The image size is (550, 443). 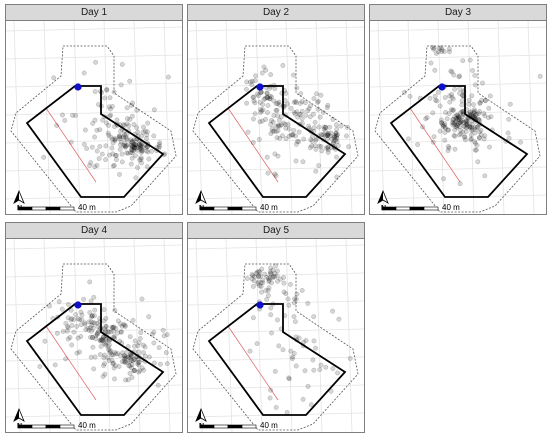 I want to click on scale-bar-label: 40 m, so click(x=451, y=207).